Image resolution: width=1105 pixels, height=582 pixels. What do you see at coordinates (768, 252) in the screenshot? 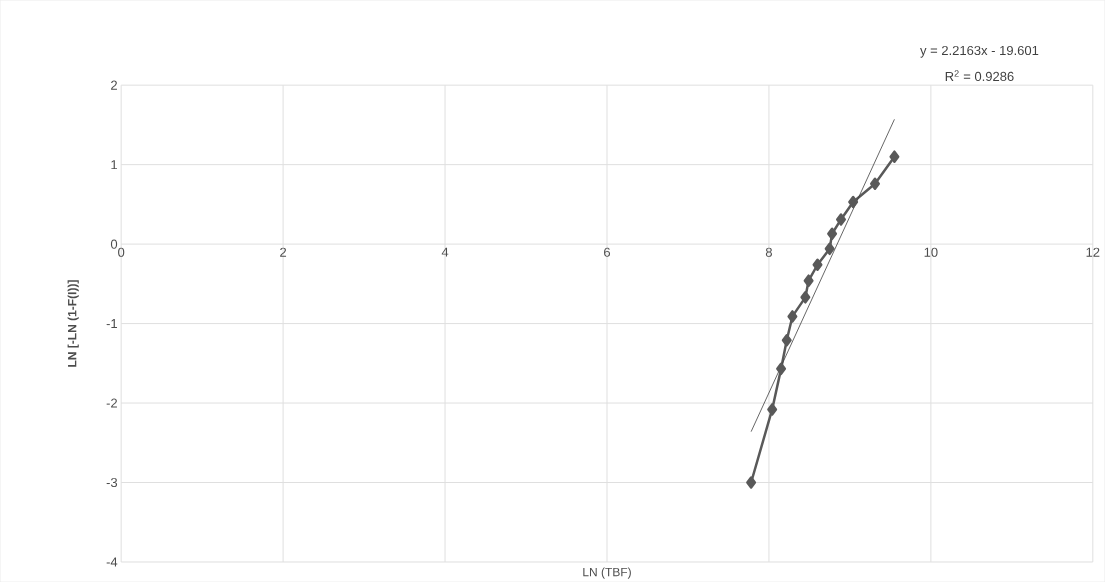
I see `x-tick-label: 8` at bounding box center [768, 252].